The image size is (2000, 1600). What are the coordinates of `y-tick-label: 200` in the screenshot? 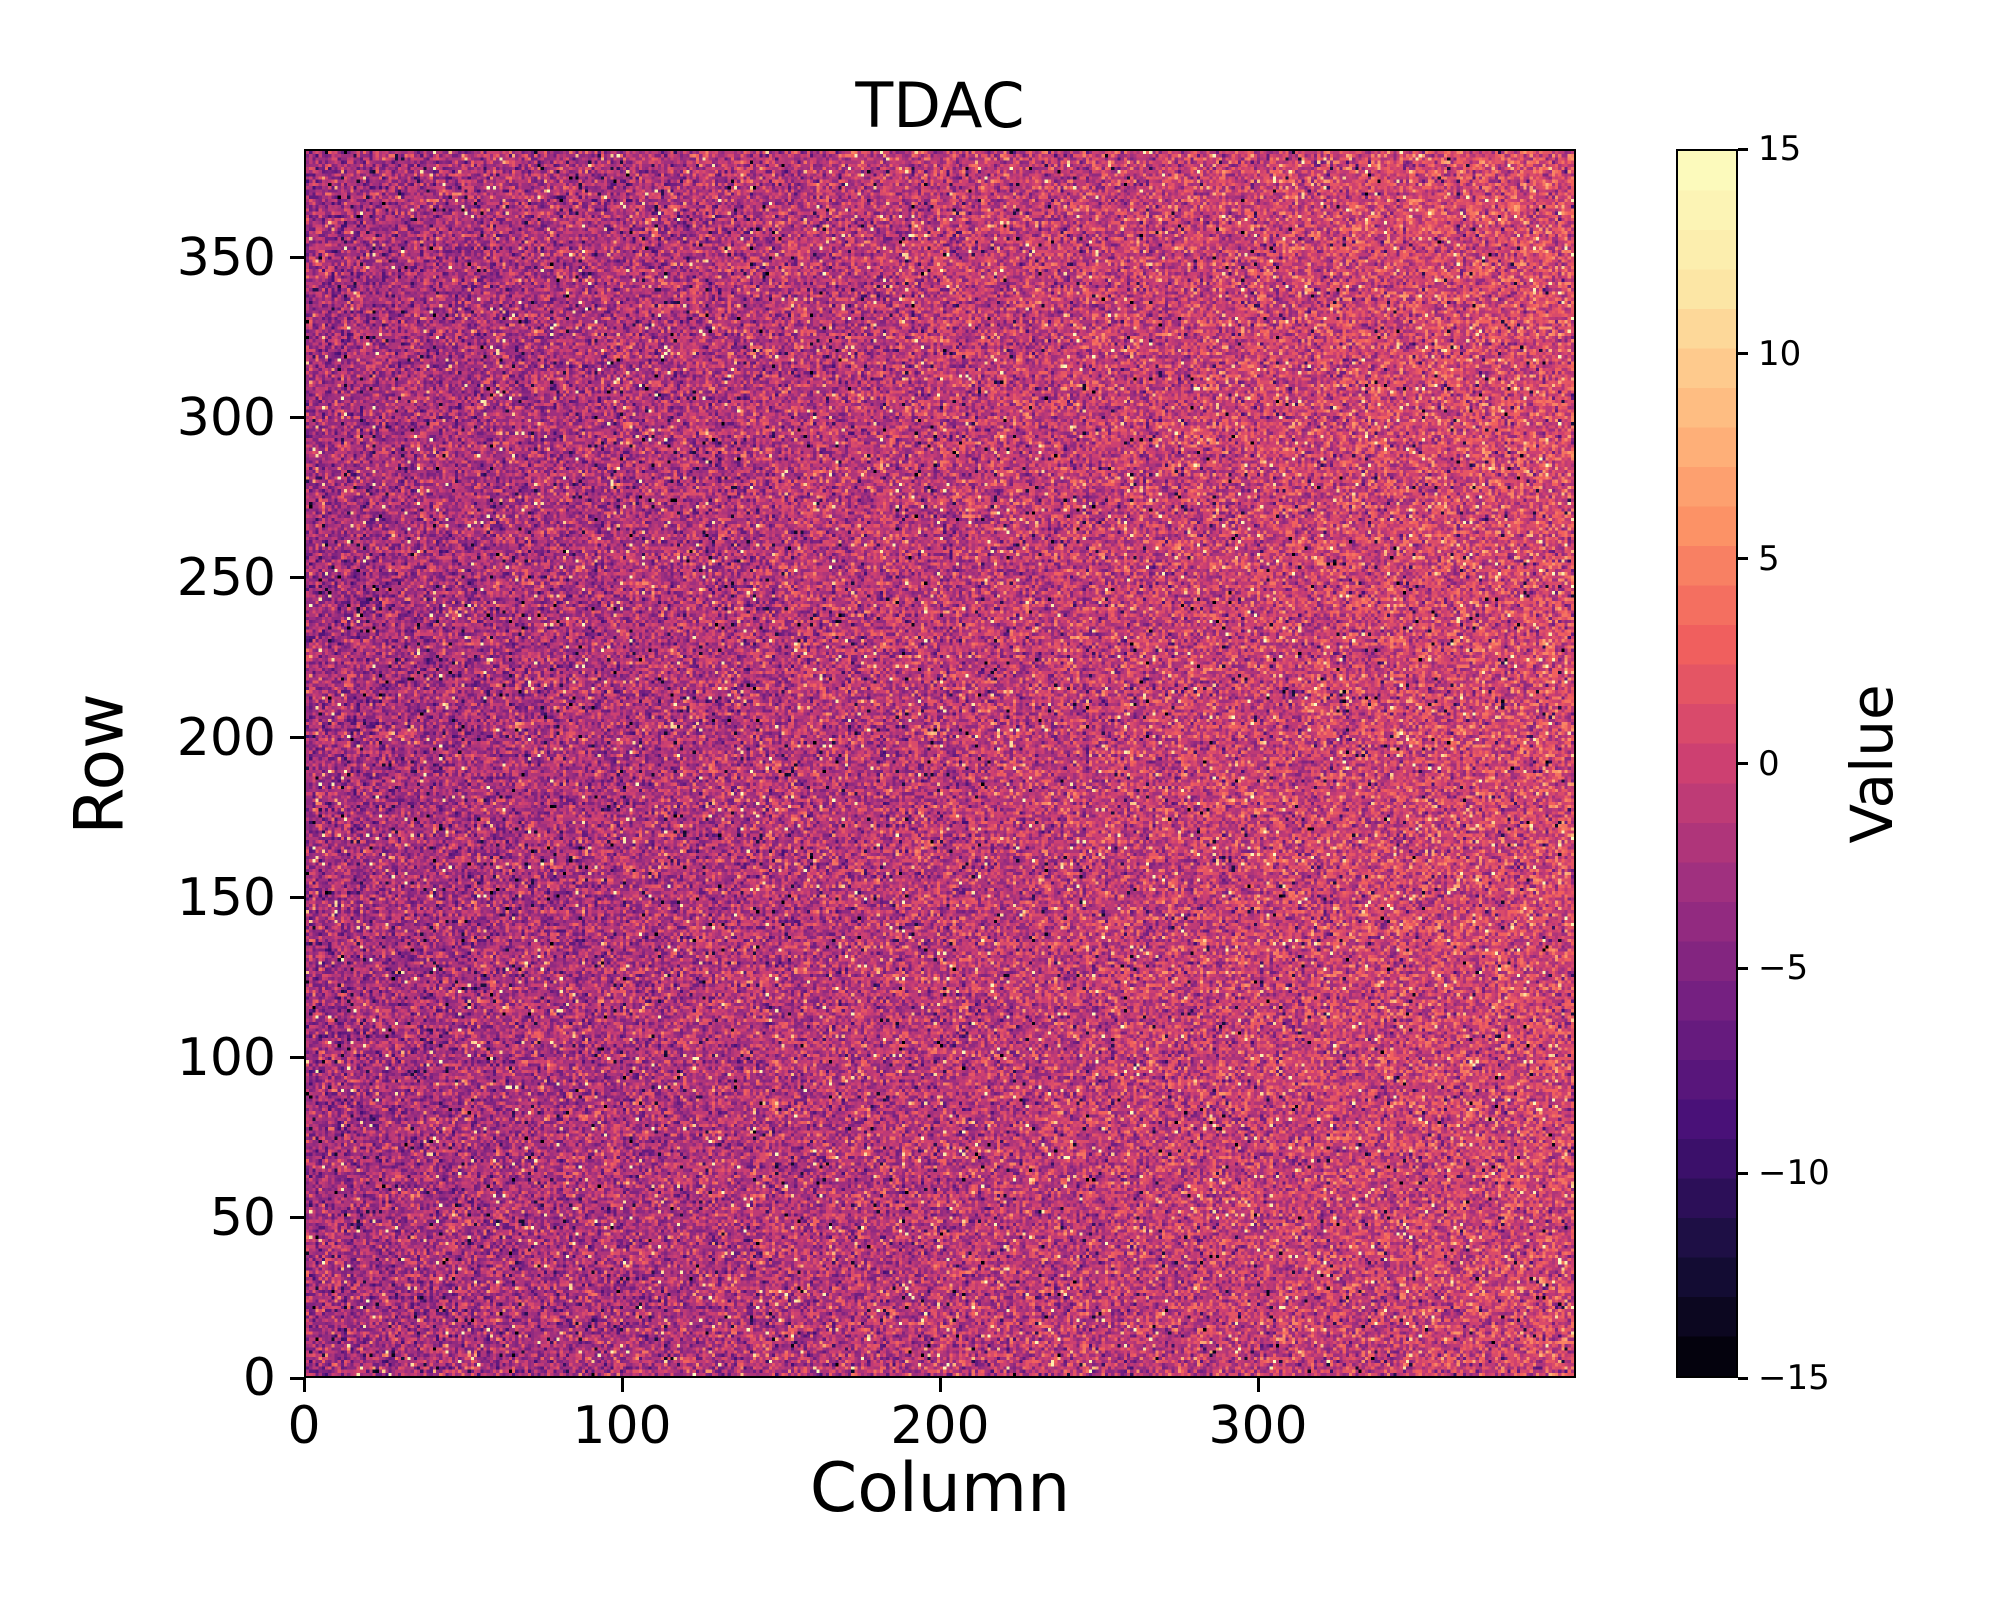 It's located at (226, 737).